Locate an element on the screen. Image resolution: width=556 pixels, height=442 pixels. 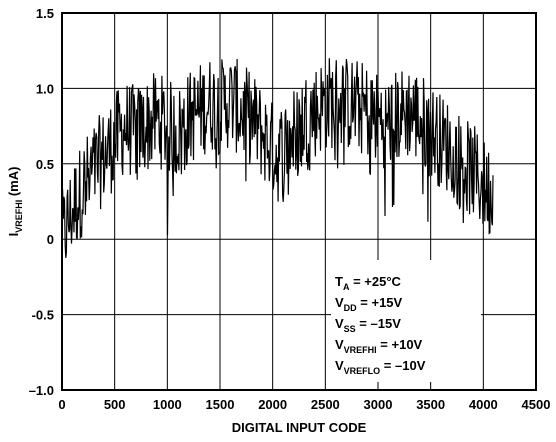
y-tick-label: 1.0 is located at coordinates (45, 88).